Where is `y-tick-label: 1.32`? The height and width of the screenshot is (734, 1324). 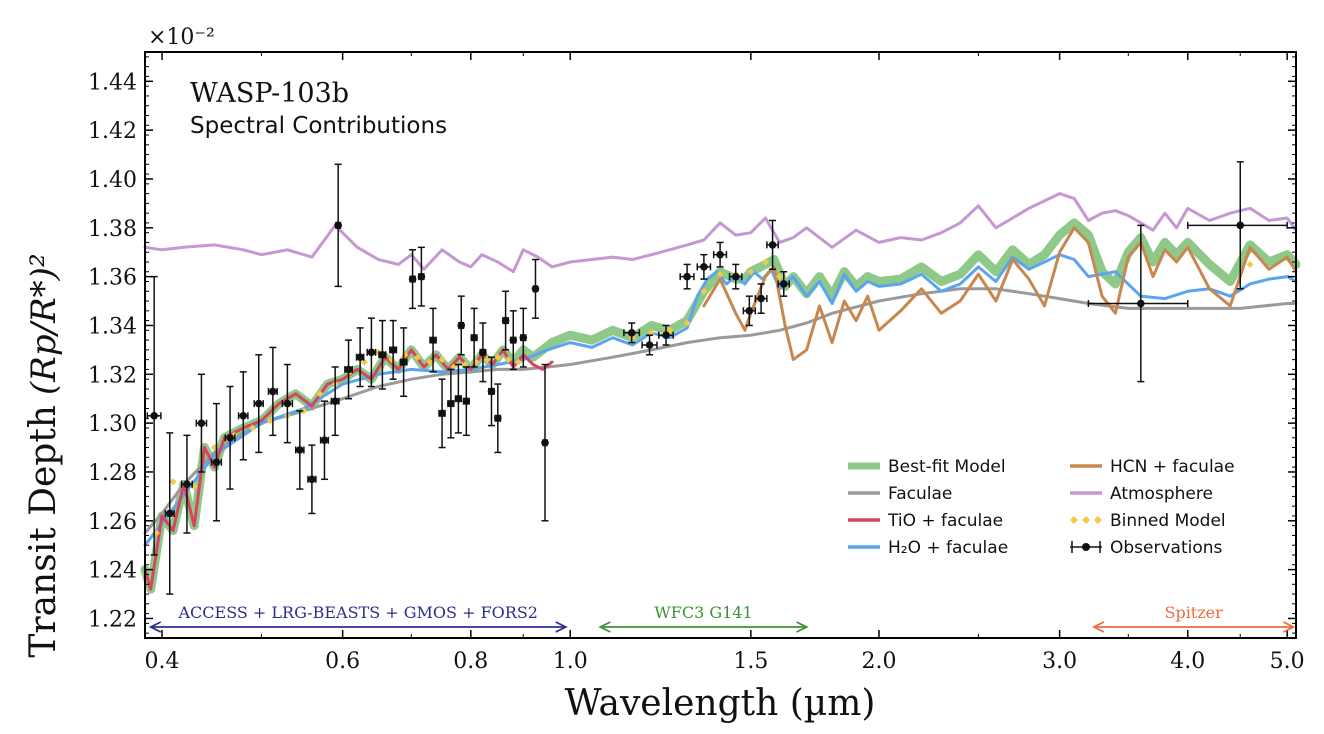 y-tick-label: 1.32 is located at coordinates (112, 375).